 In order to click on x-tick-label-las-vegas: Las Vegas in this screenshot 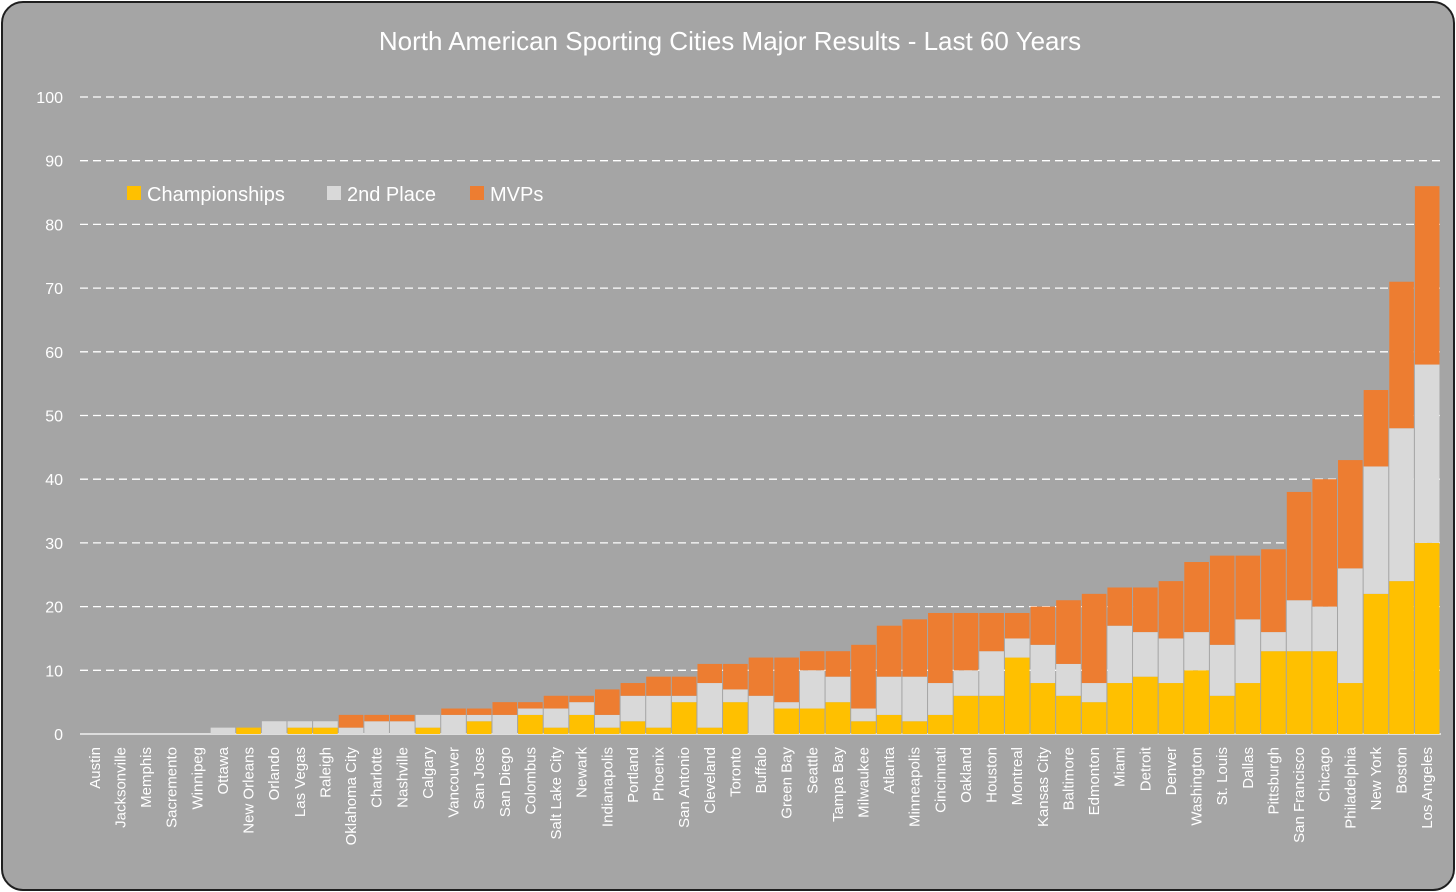, I will do `click(300, 782)`.